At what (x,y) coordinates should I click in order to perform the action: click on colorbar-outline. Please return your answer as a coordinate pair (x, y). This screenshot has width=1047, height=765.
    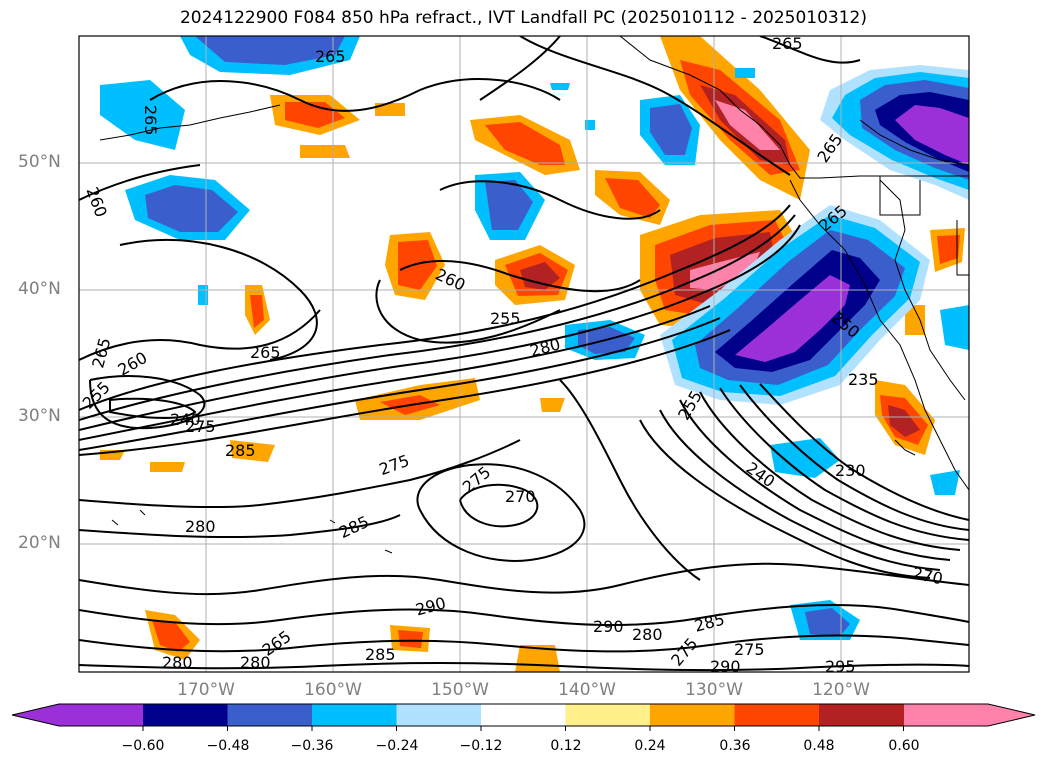
    Looking at the image, I should click on (523, 715).